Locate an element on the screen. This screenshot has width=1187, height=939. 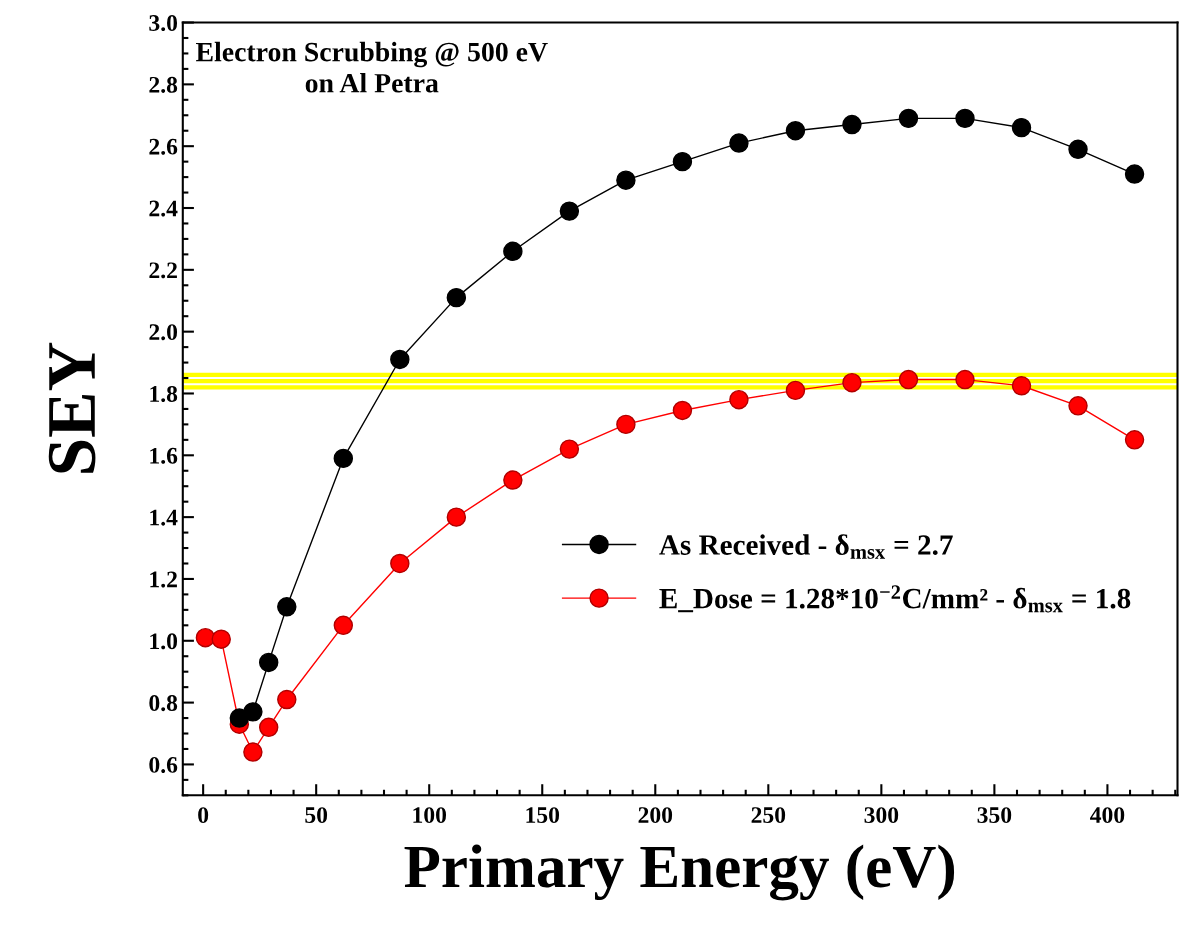
legend-label: E_Dose = 1.28*10$^{−2}$C/mm² - δ$_{msx}$ = 1.8 is located at coordinates (895, 599).